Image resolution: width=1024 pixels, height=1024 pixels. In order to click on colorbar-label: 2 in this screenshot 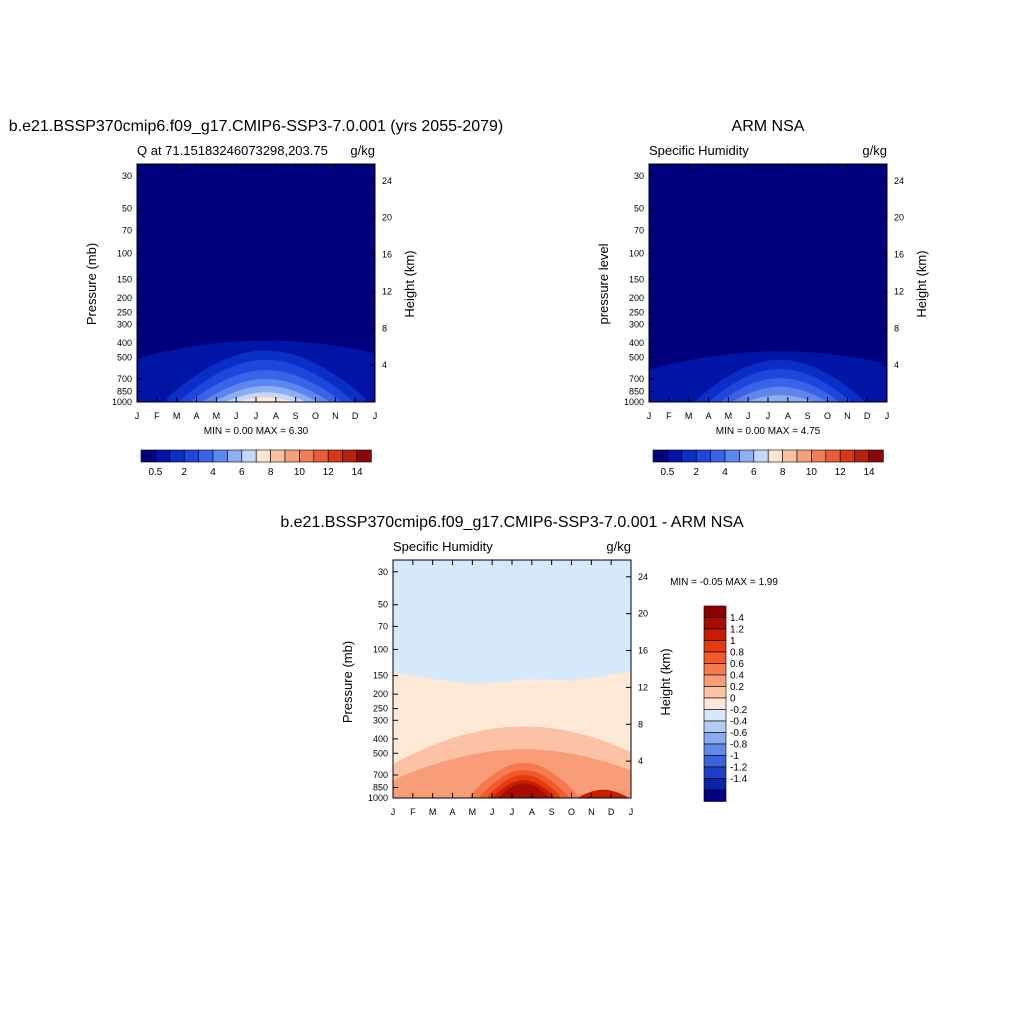, I will do `click(184, 472)`.